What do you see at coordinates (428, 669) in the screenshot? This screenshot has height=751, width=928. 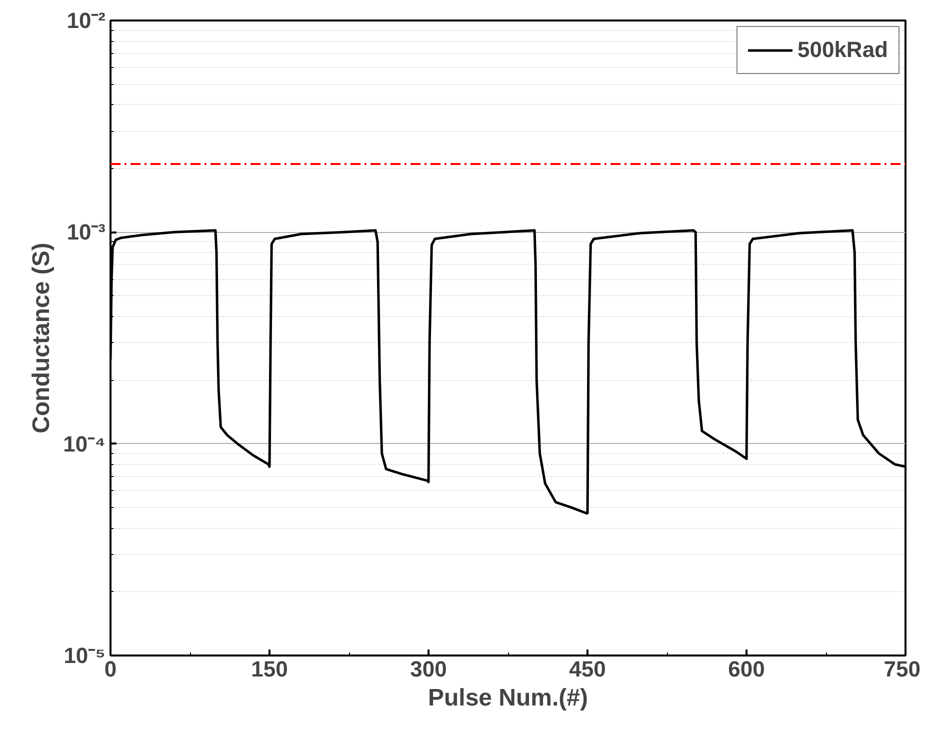 I see `x-tick-label: 300` at bounding box center [428, 669].